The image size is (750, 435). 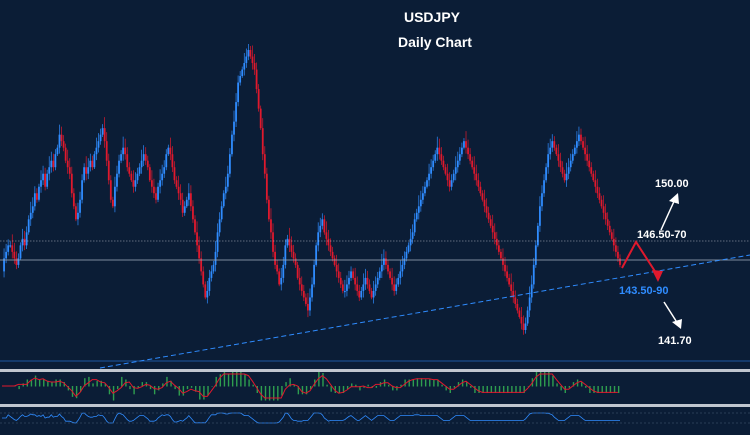 I want to click on upside-arrow-head, so click(x=674, y=198).